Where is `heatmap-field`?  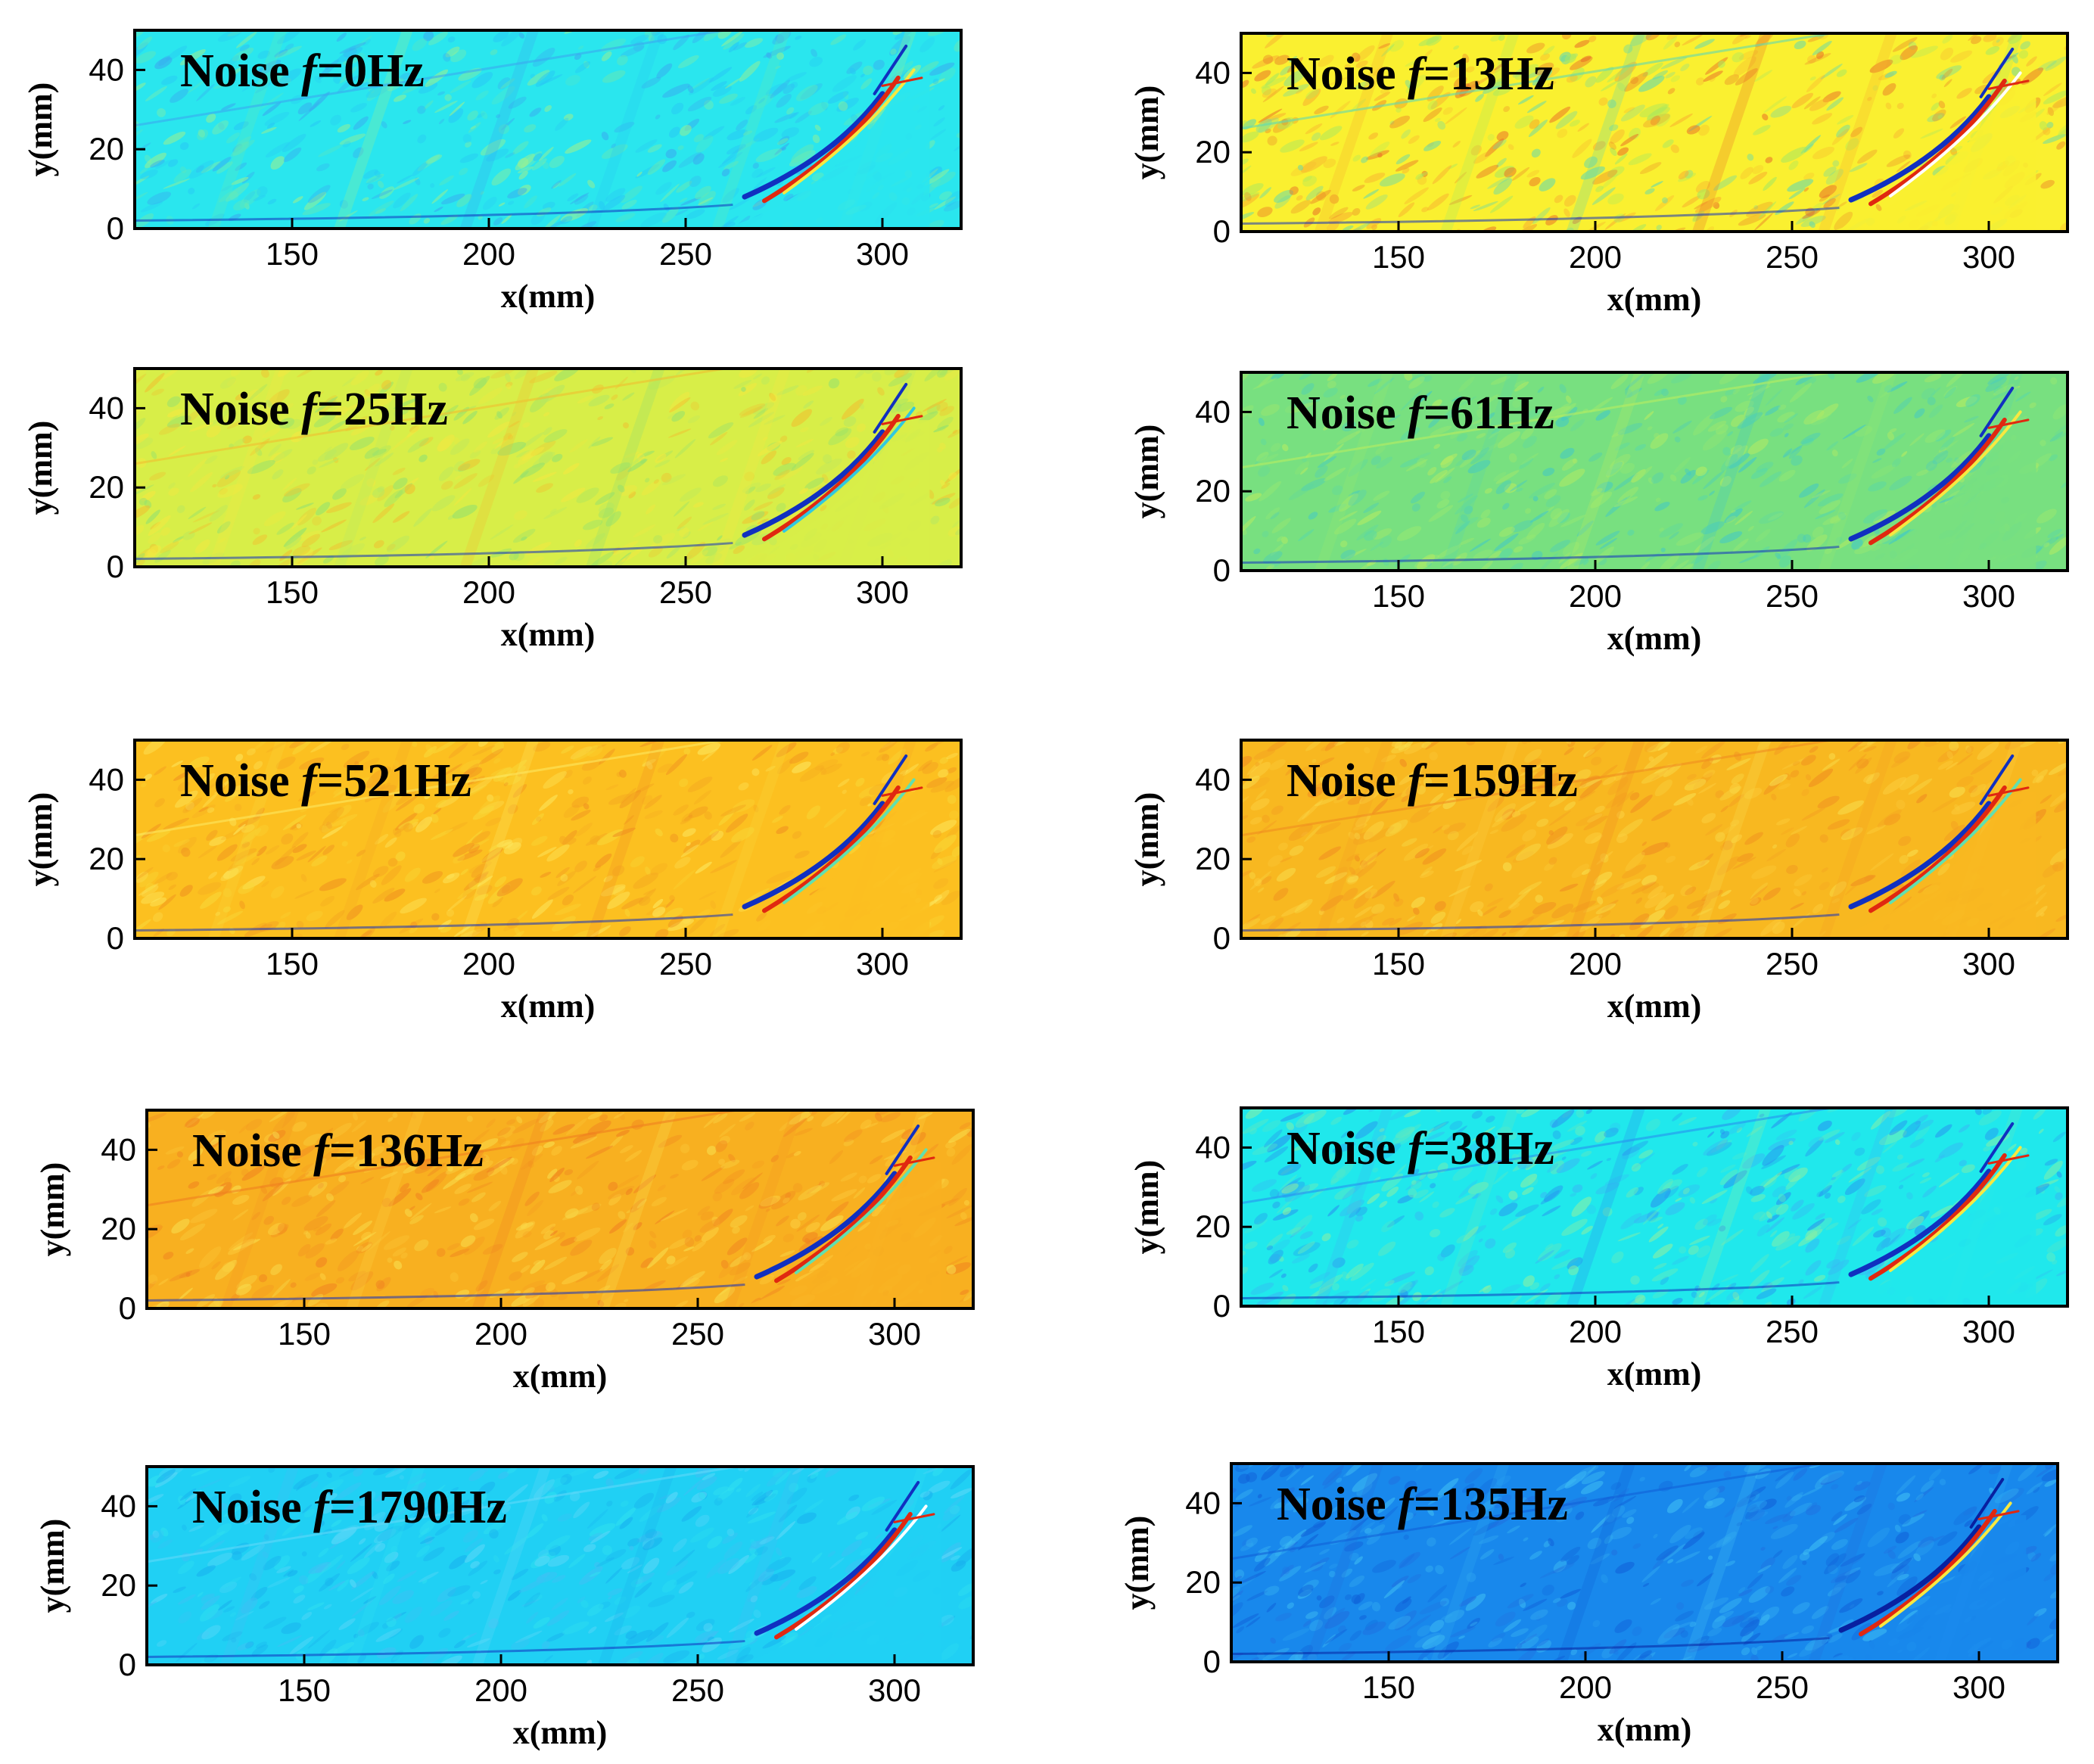 heatmap-field is located at coordinates (1654, 132).